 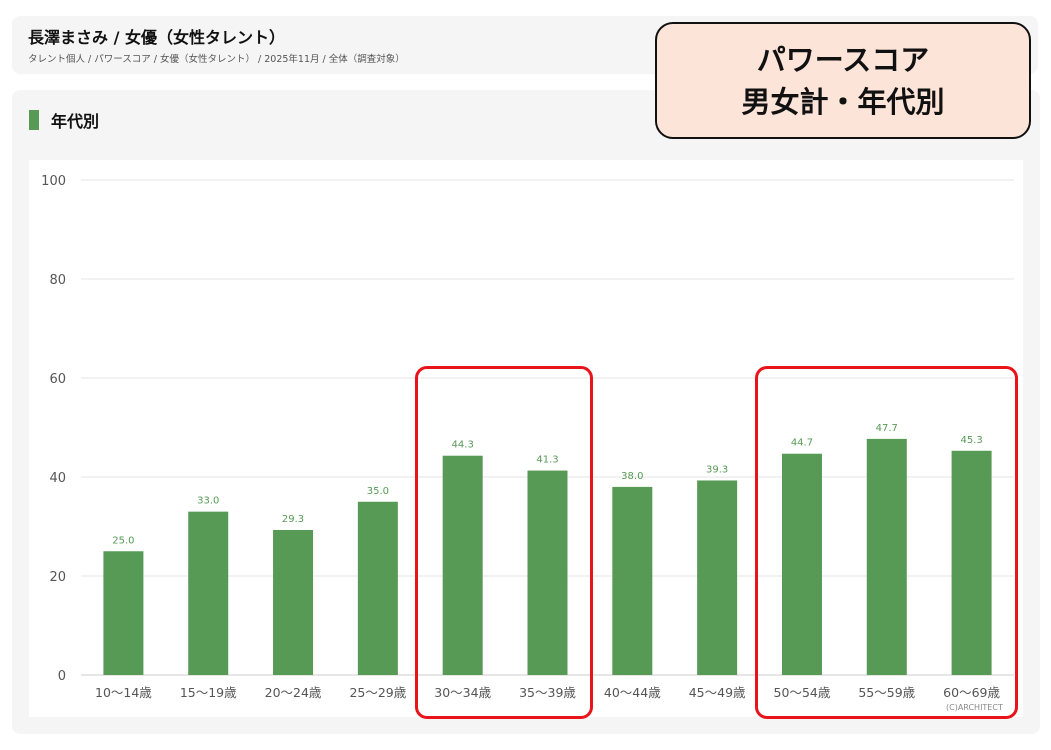 What do you see at coordinates (62, 676) in the screenshot?
I see `y-tick-label: 0` at bounding box center [62, 676].